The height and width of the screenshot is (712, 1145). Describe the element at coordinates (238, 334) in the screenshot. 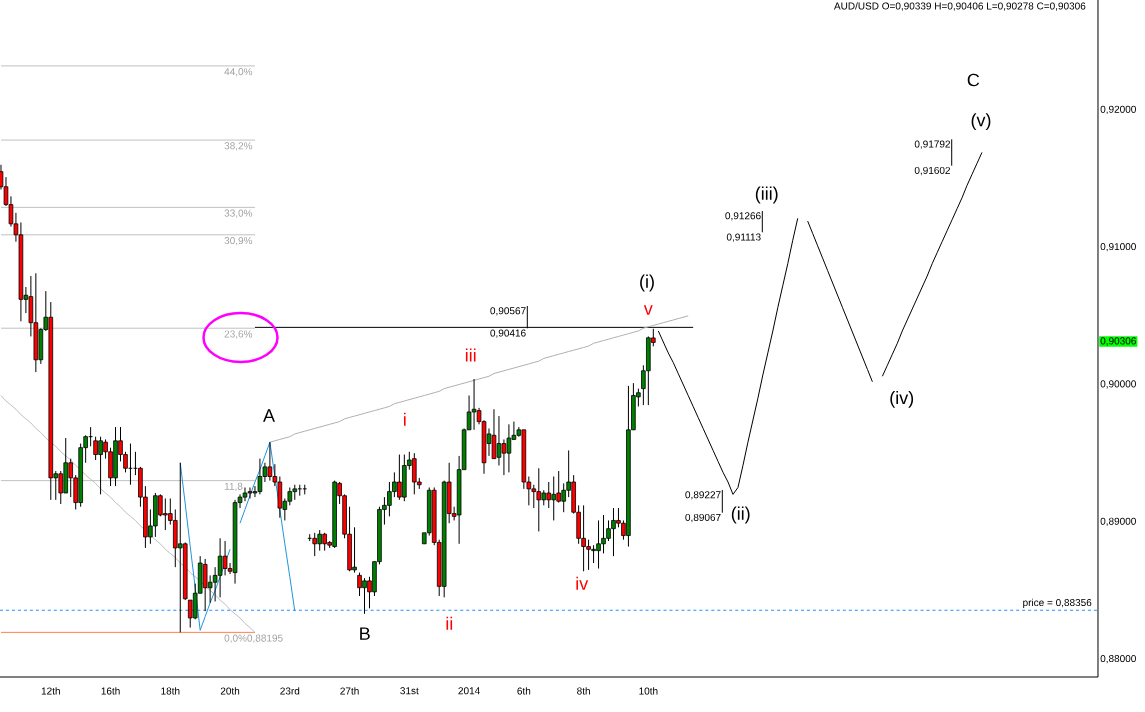

I see `series-label: 23,6%` at that location.